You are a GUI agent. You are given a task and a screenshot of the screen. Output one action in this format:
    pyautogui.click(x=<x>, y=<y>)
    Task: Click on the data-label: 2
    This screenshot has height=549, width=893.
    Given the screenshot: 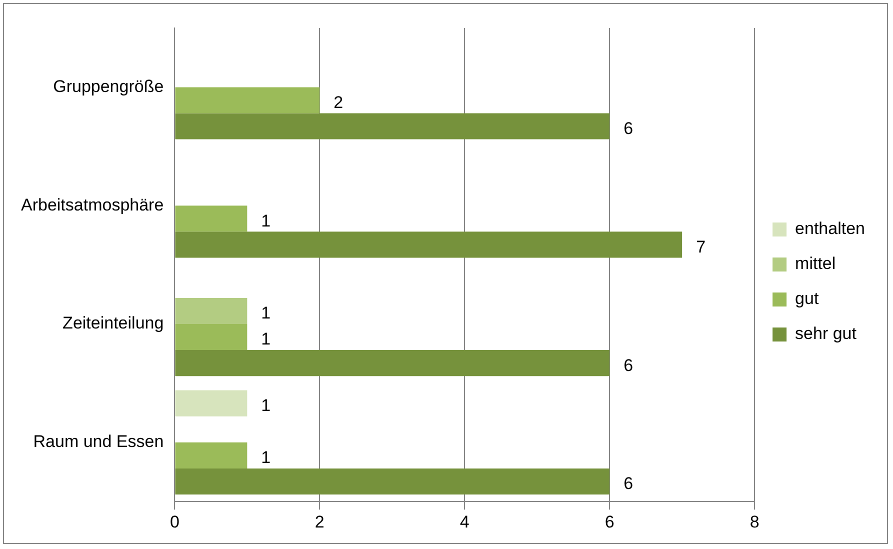 What is the action you would take?
    pyautogui.click(x=339, y=102)
    